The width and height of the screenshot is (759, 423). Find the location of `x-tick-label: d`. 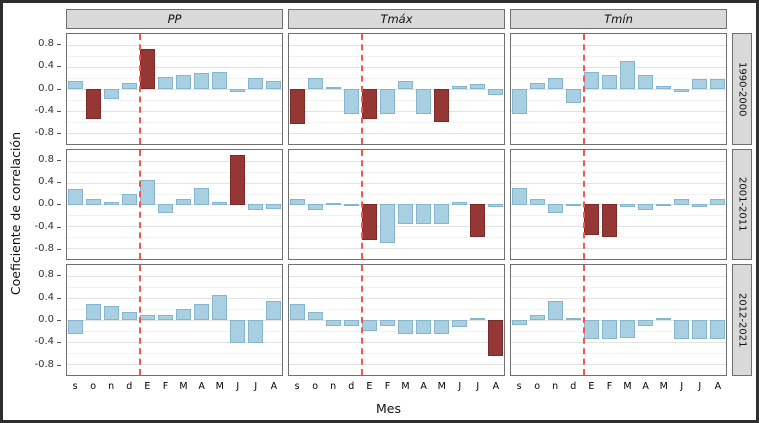

x-tick-label: d is located at coordinates (573, 386).